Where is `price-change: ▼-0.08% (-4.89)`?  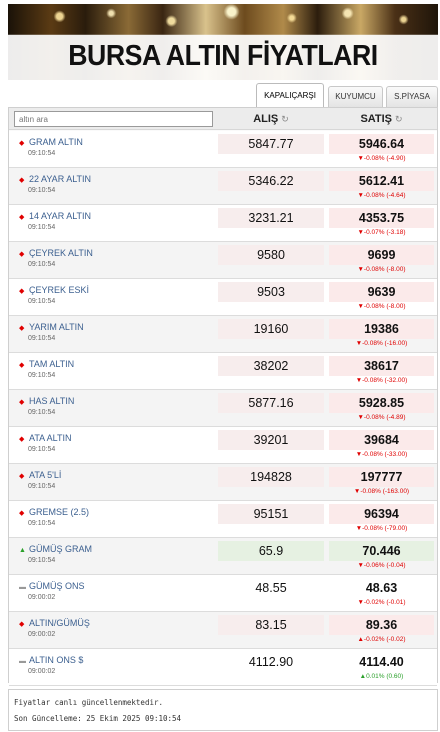
price-change: ▼-0.08% (-4.89) is located at coordinates (381, 417).